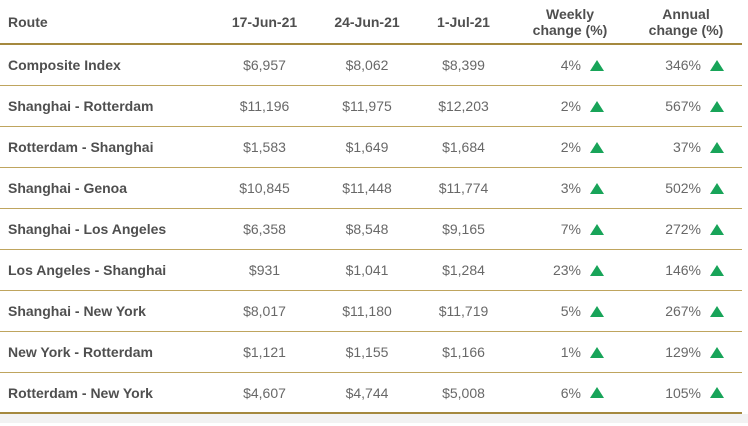  Describe the element at coordinates (264, 65) in the screenshot. I see `rate-17-jun-21: $6,957` at that location.